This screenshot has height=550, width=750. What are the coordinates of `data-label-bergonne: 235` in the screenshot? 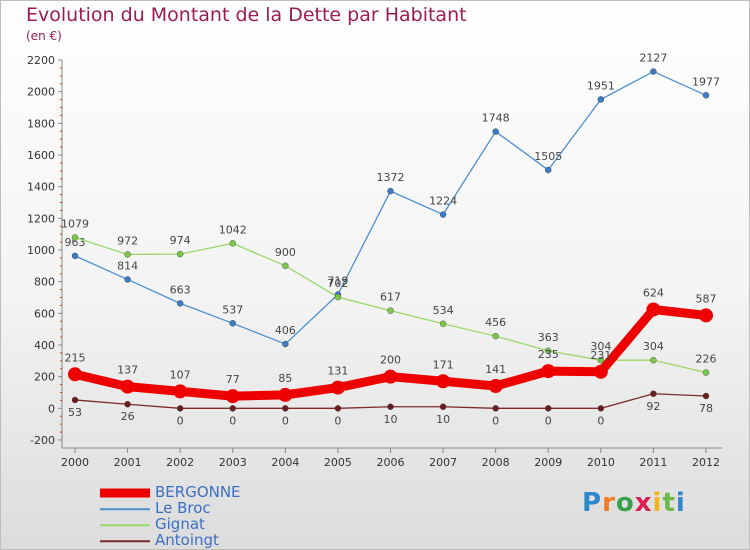 It's located at (548, 354).